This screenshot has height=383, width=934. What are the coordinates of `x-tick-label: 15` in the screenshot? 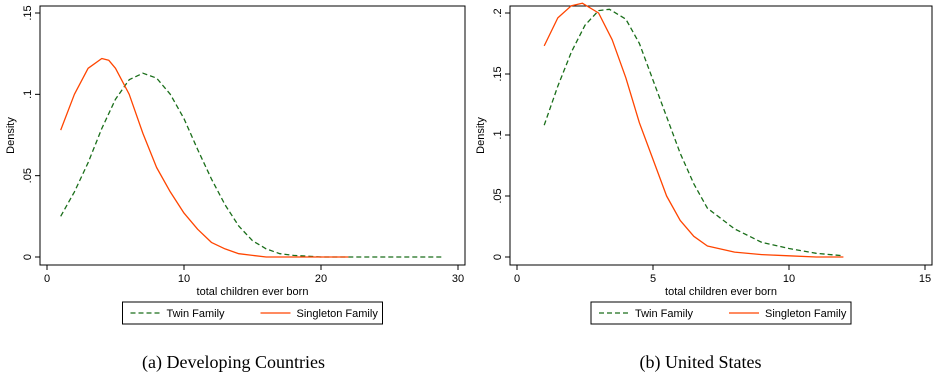 It's located at (925, 279).